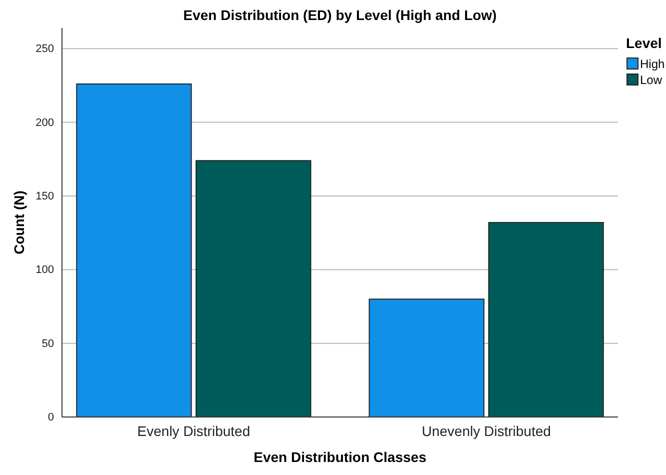 This screenshot has width=666, height=475. Describe the element at coordinates (45, 122) in the screenshot. I see `y-tick-label: 200` at that location.